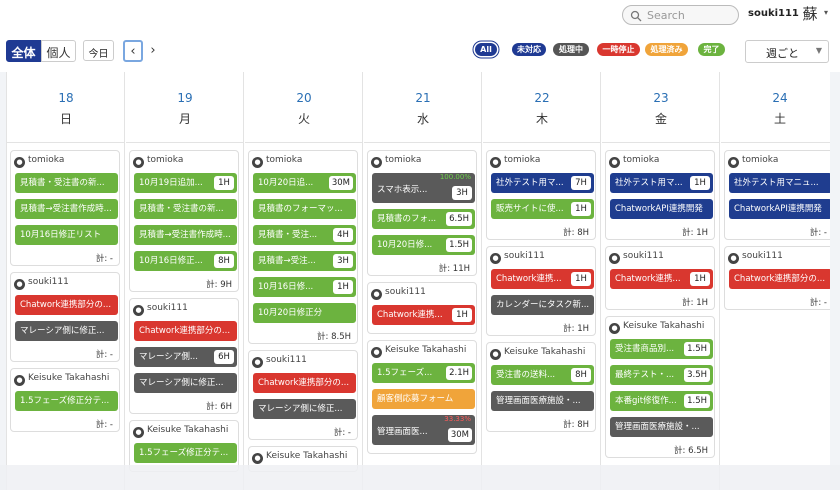  What do you see at coordinates (777, 195) in the screenshot?
I see `user-task-group: ● tomioka 社外テスト用マニュ... ChatworkAPI連携開発 計: -` at bounding box center [777, 195].